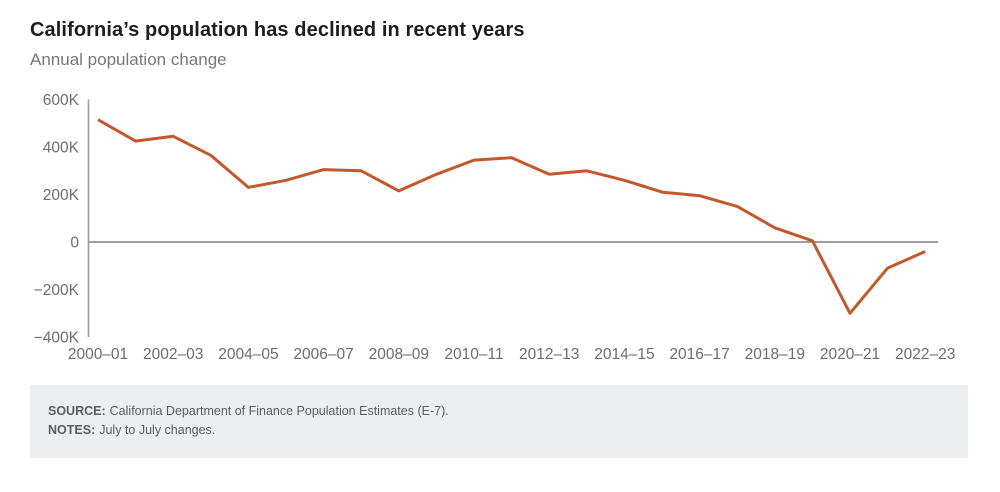 This screenshot has height=492, width=1000. Describe the element at coordinates (157, 430) in the screenshot. I see `notes-text: July to July changes.` at that location.